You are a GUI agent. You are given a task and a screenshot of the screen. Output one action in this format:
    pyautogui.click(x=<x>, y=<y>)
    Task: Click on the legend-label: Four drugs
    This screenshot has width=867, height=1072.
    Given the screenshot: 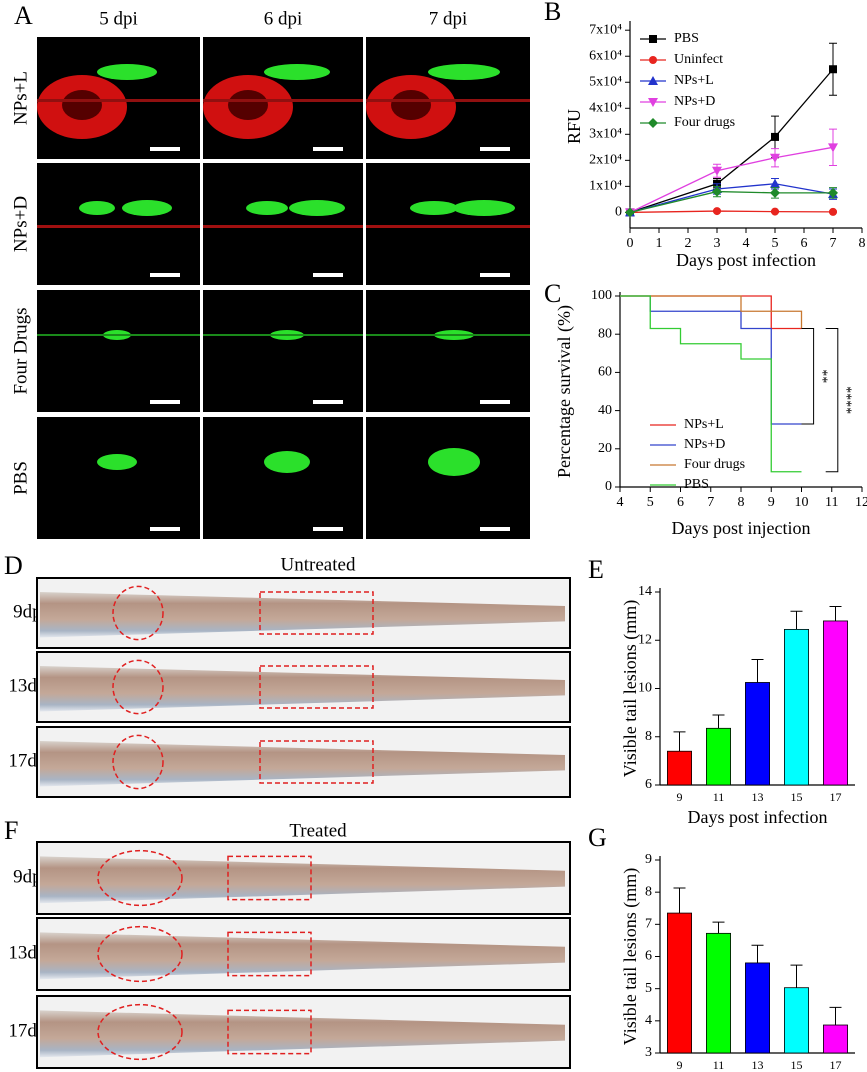 What is the action you would take?
    pyautogui.click(x=704, y=122)
    